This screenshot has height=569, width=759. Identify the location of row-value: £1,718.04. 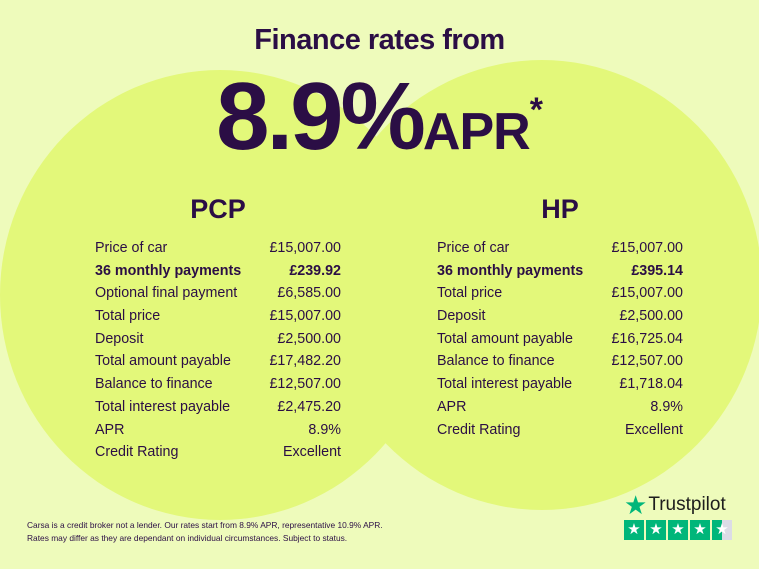
(651, 384).